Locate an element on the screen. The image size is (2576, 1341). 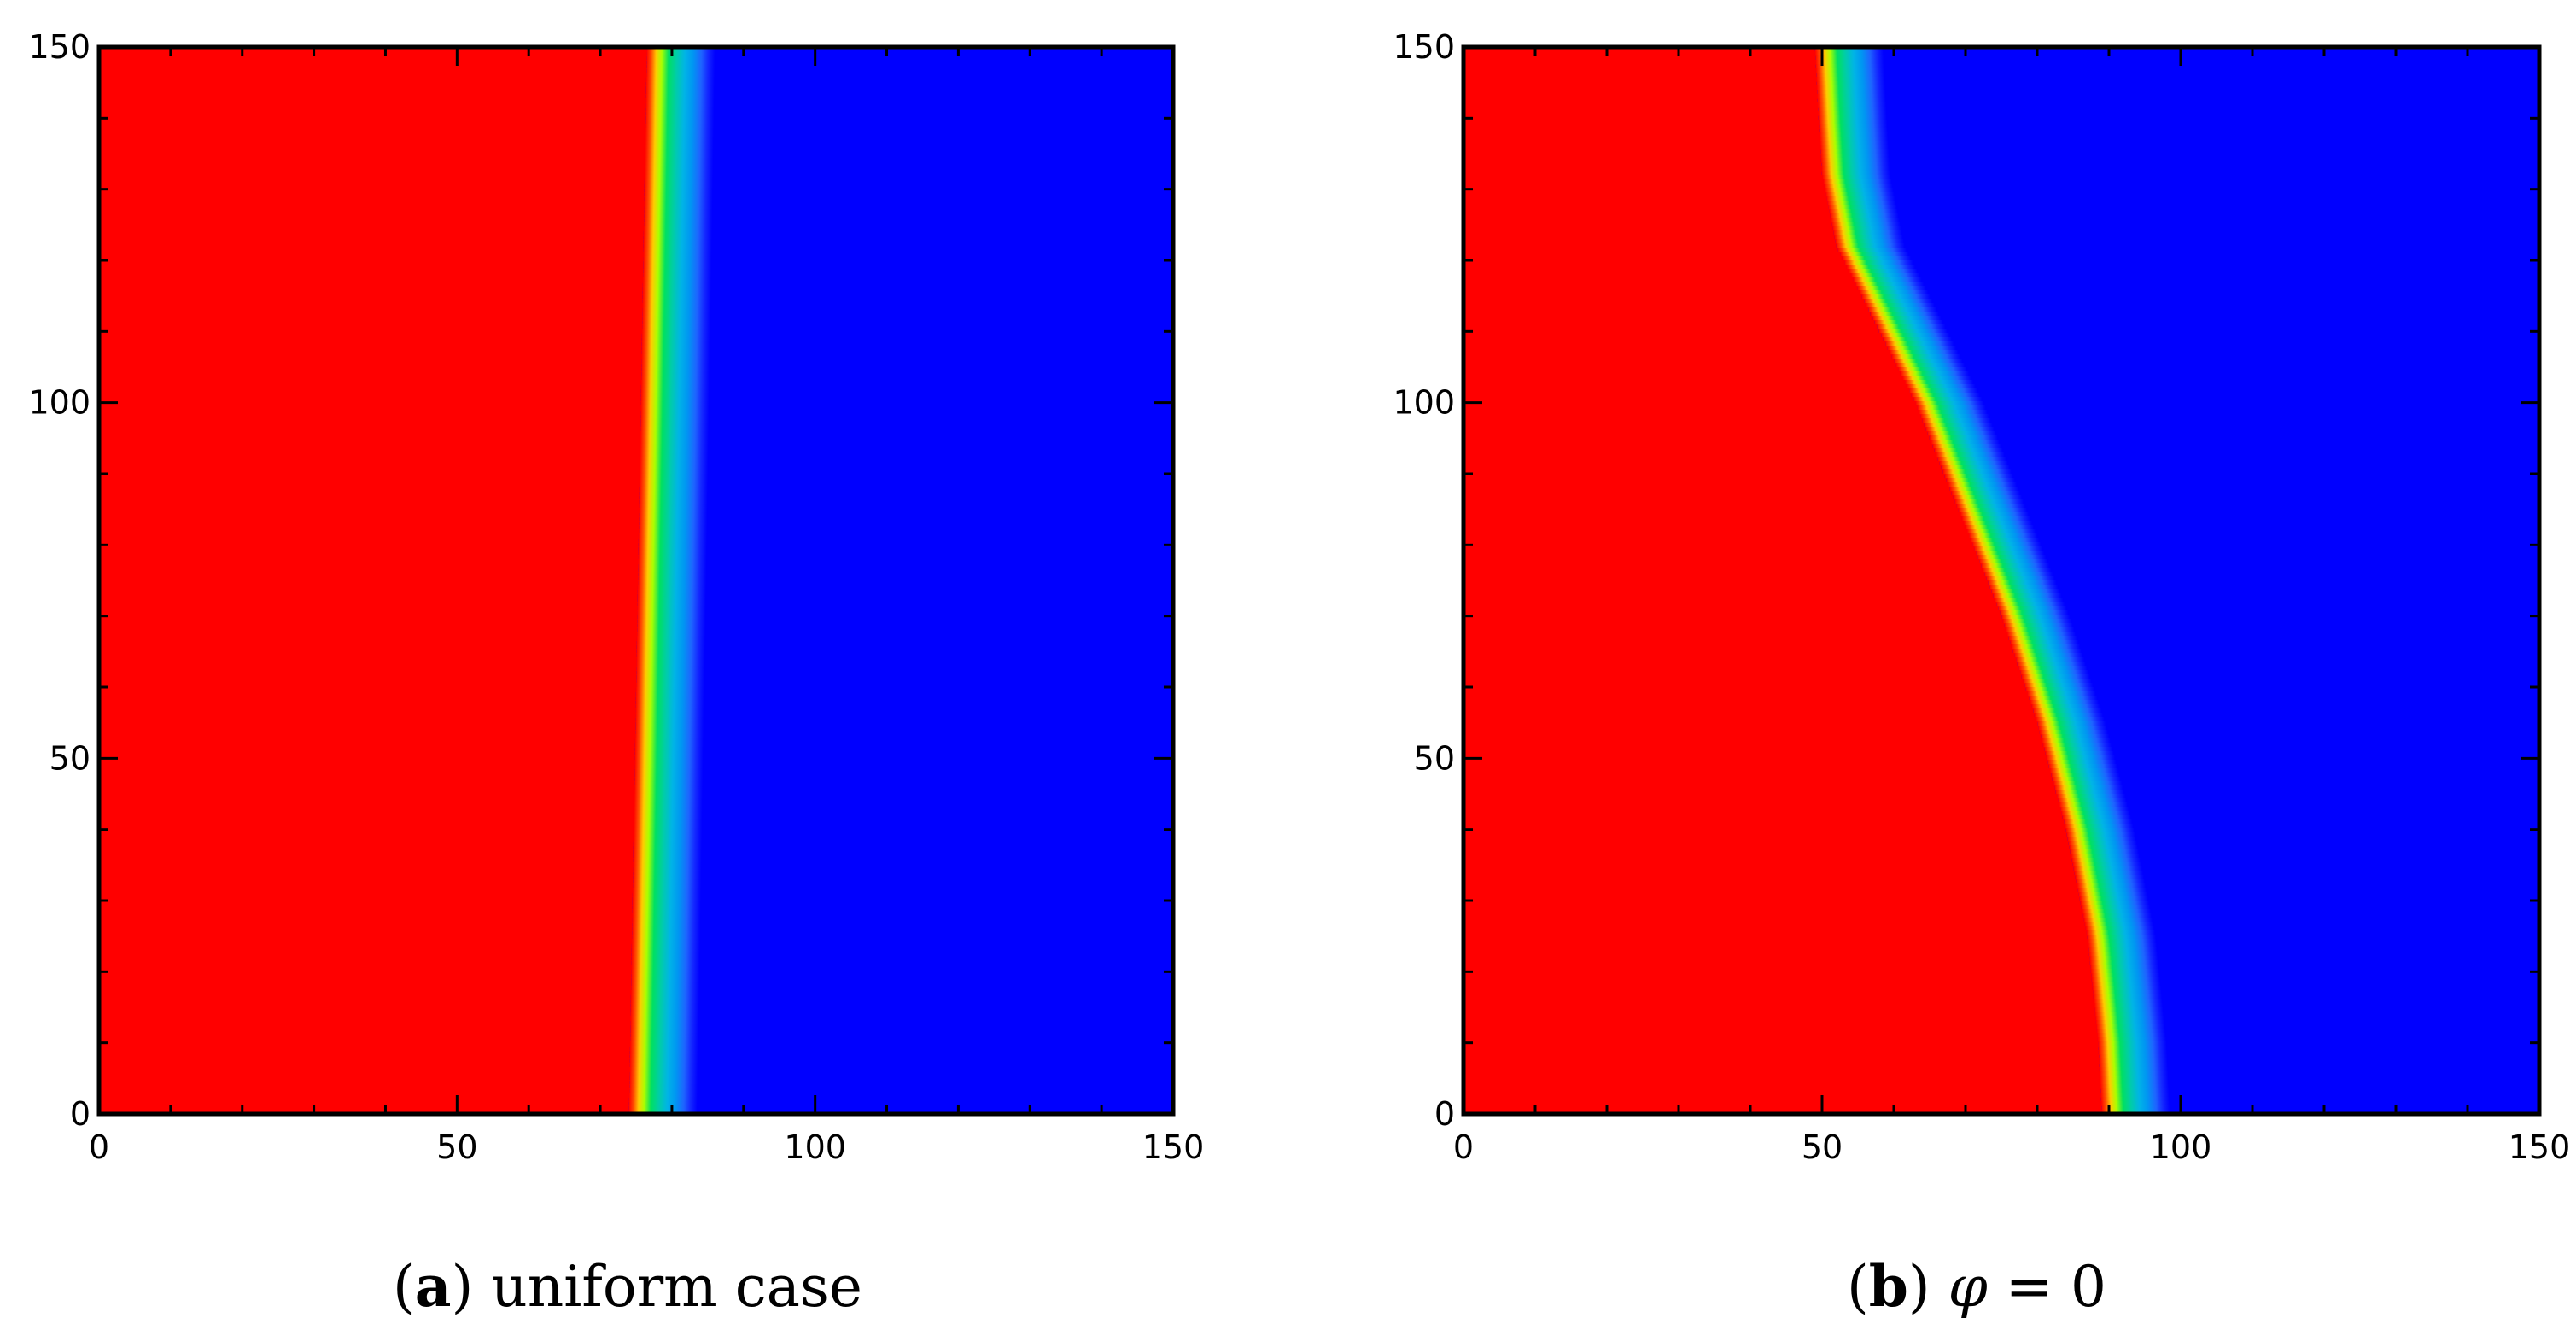
panel-b-caption-letter: b is located at coordinates (1888, 1287).